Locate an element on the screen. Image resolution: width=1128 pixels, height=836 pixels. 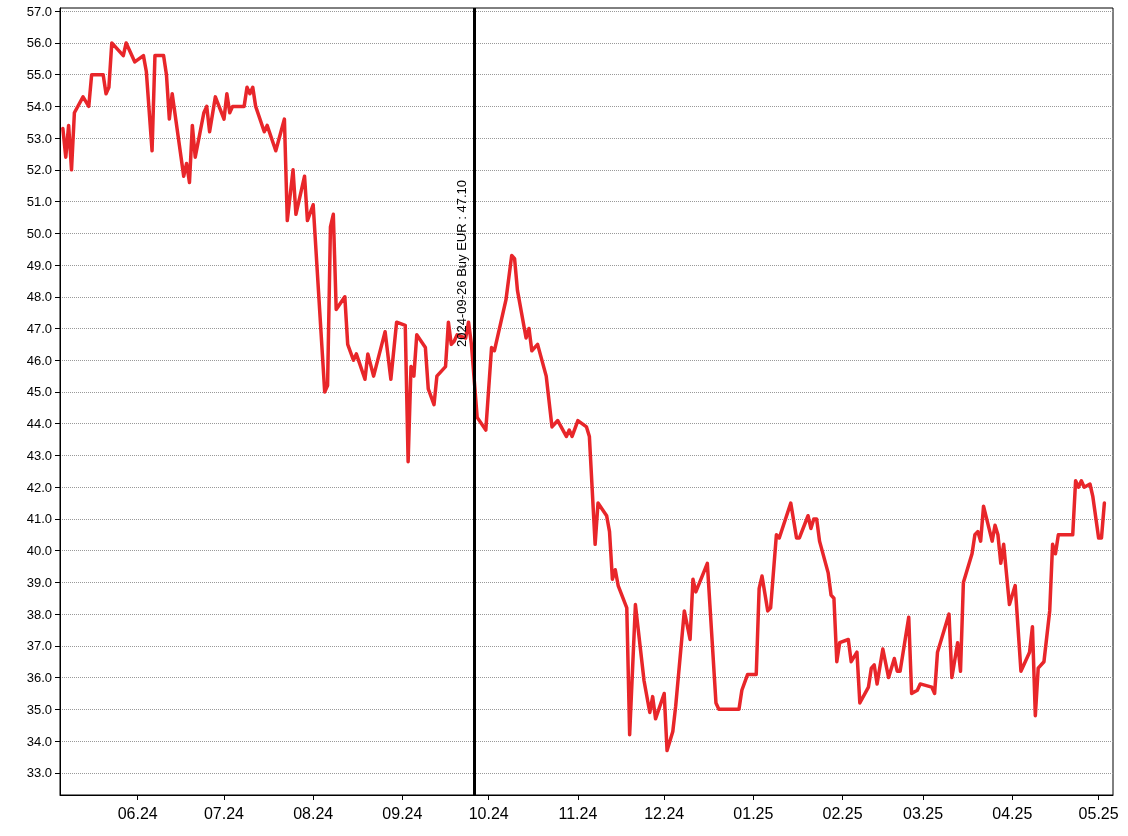
x-tick-label: 01.25 is located at coordinates (753, 813).